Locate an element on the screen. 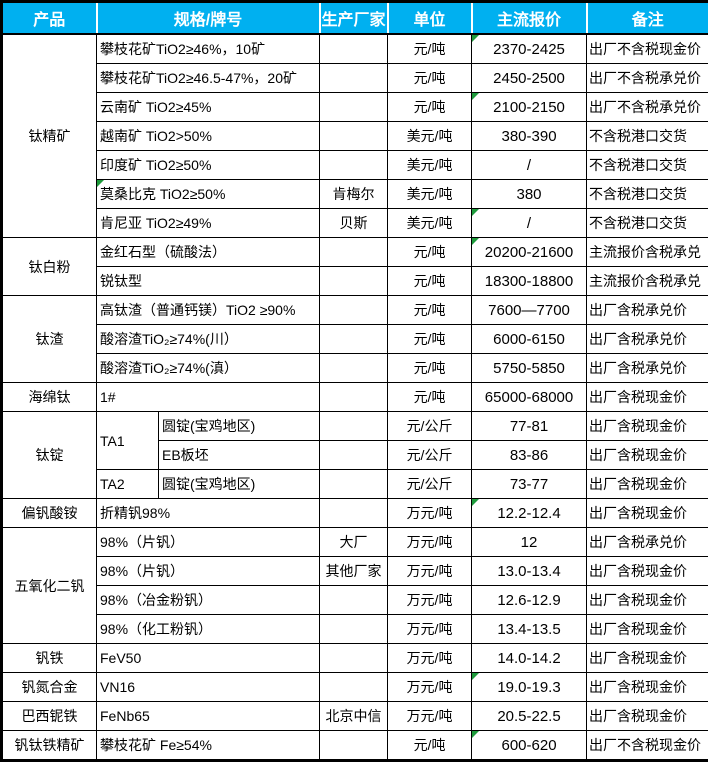 This screenshot has height=783, width=708. price-cell: / is located at coordinates (529, 165).